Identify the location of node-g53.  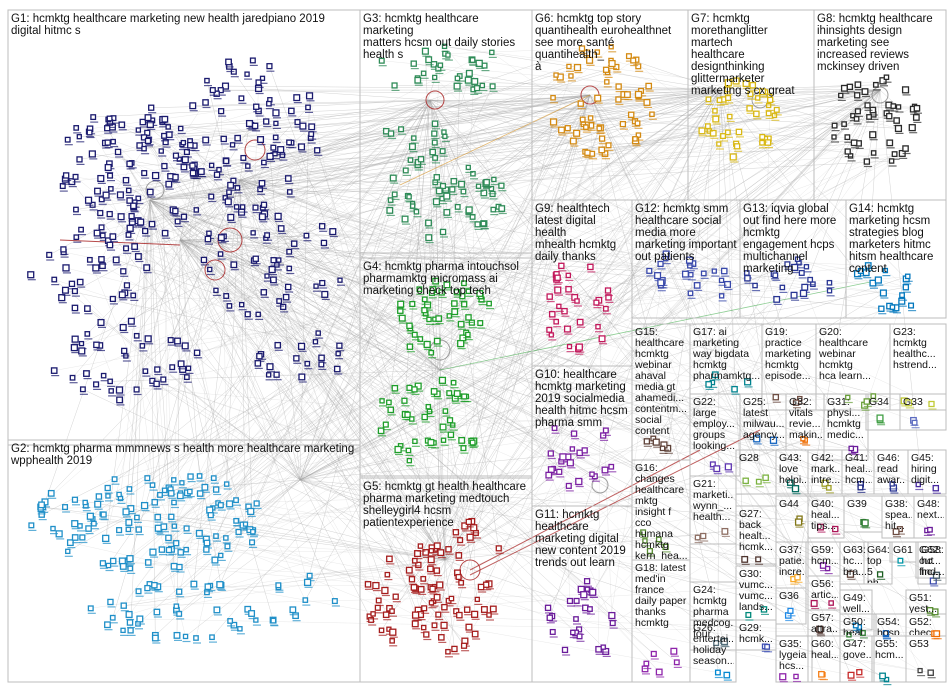
(920, 670).